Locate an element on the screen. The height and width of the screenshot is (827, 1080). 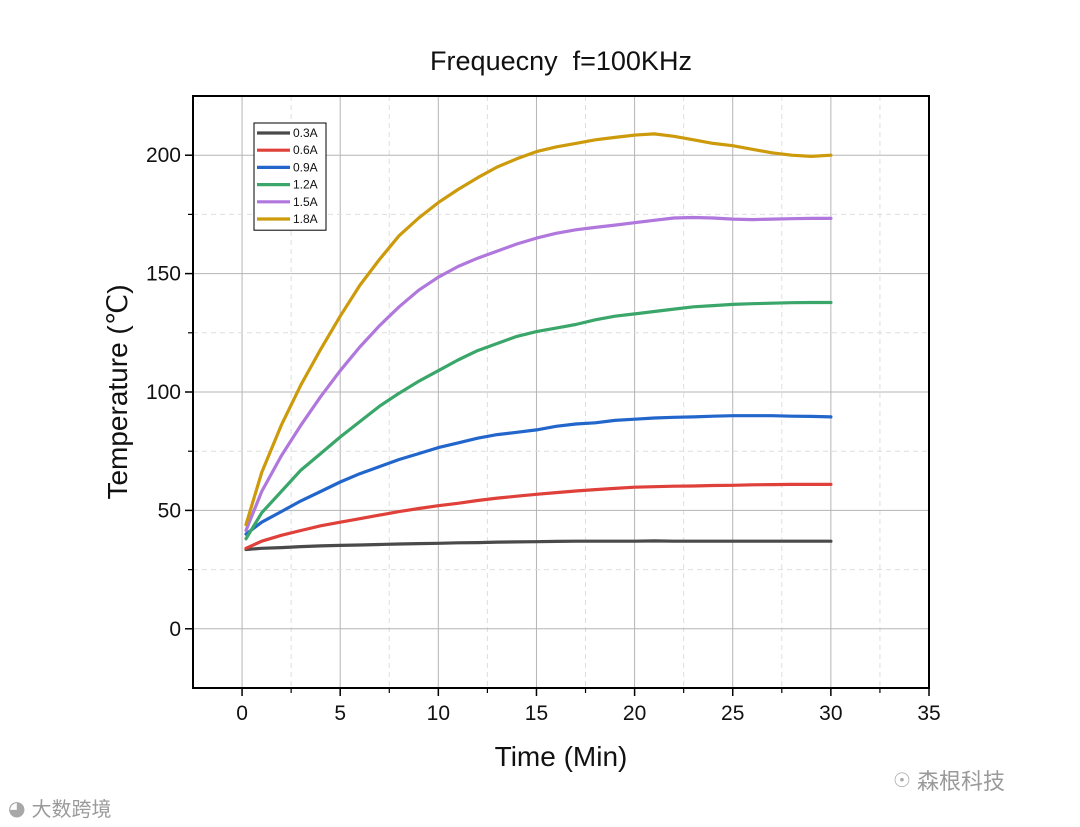
y-tick-label: 150 is located at coordinates (163, 274).